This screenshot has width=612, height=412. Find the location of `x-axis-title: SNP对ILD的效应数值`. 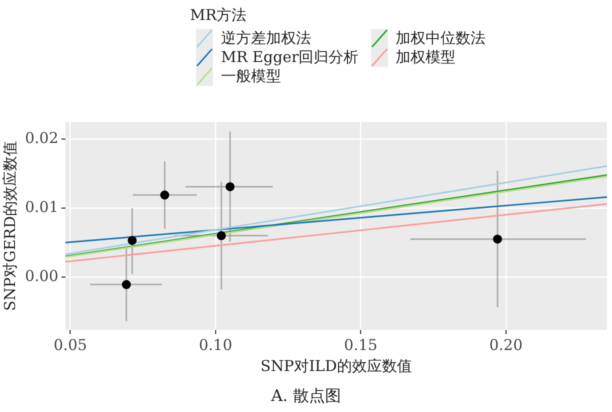

x-axis-title: SNP对ILD的效应数值 is located at coordinates (336, 365).